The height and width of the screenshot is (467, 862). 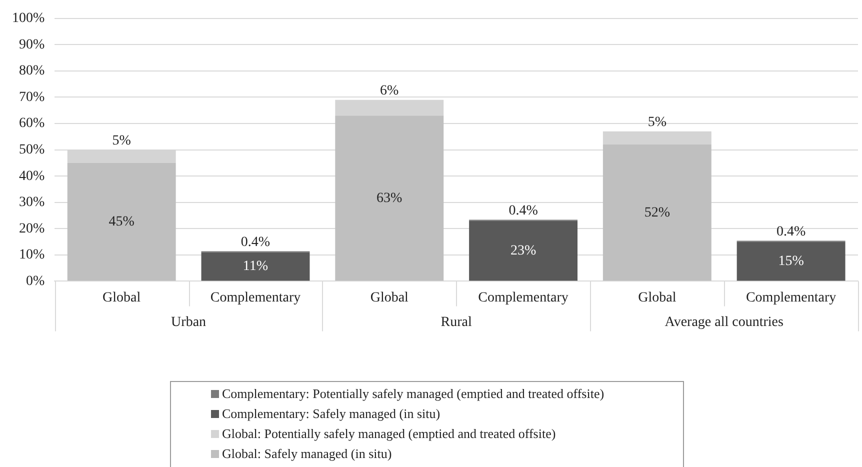 I want to click on data-label: 23%, so click(x=523, y=250).